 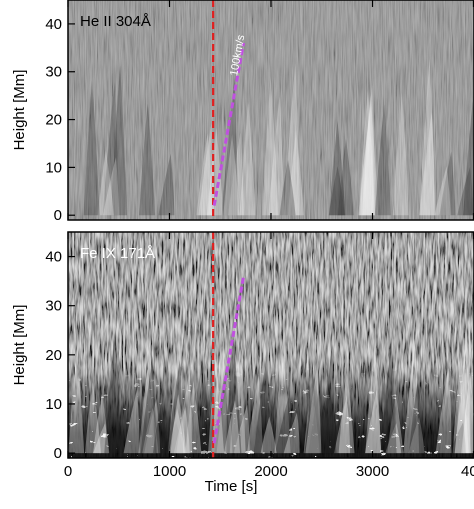 What do you see at coordinates (68, 471) in the screenshot?
I see `x-tick-label: 0` at bounding box center [68, 471].